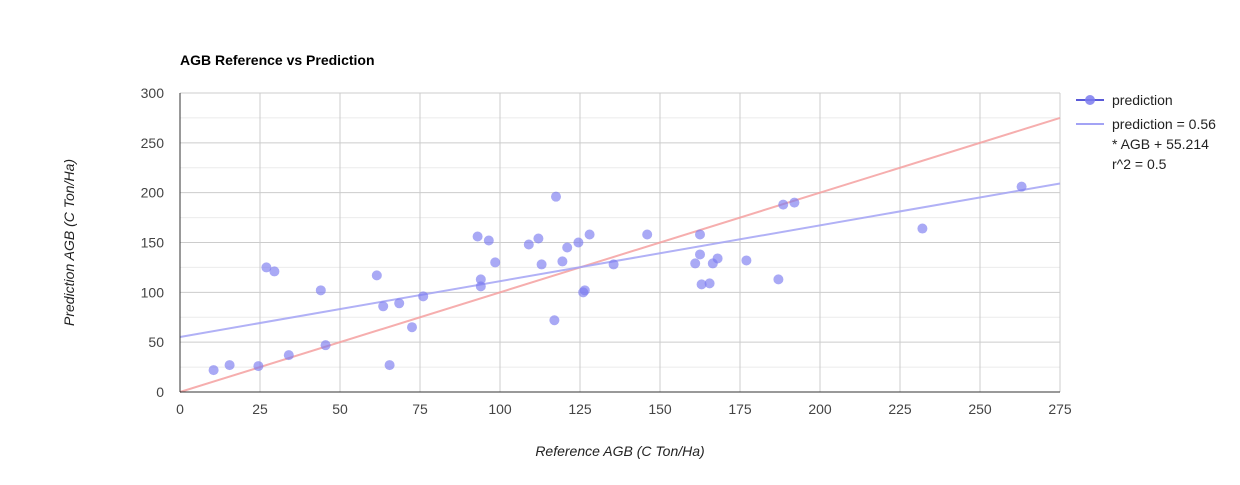 The image size is (1240, 485). Describe the element at coordinates (1139, 164) in the screenshot. I see `legend-label-trendline: r^2 = 0.5` at that location.